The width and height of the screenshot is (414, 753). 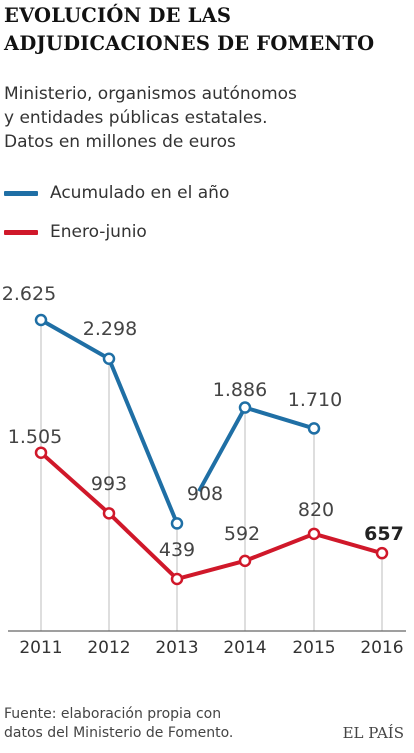 I want to click on legend-swatch-acumulado, so click(x=21, y=193).